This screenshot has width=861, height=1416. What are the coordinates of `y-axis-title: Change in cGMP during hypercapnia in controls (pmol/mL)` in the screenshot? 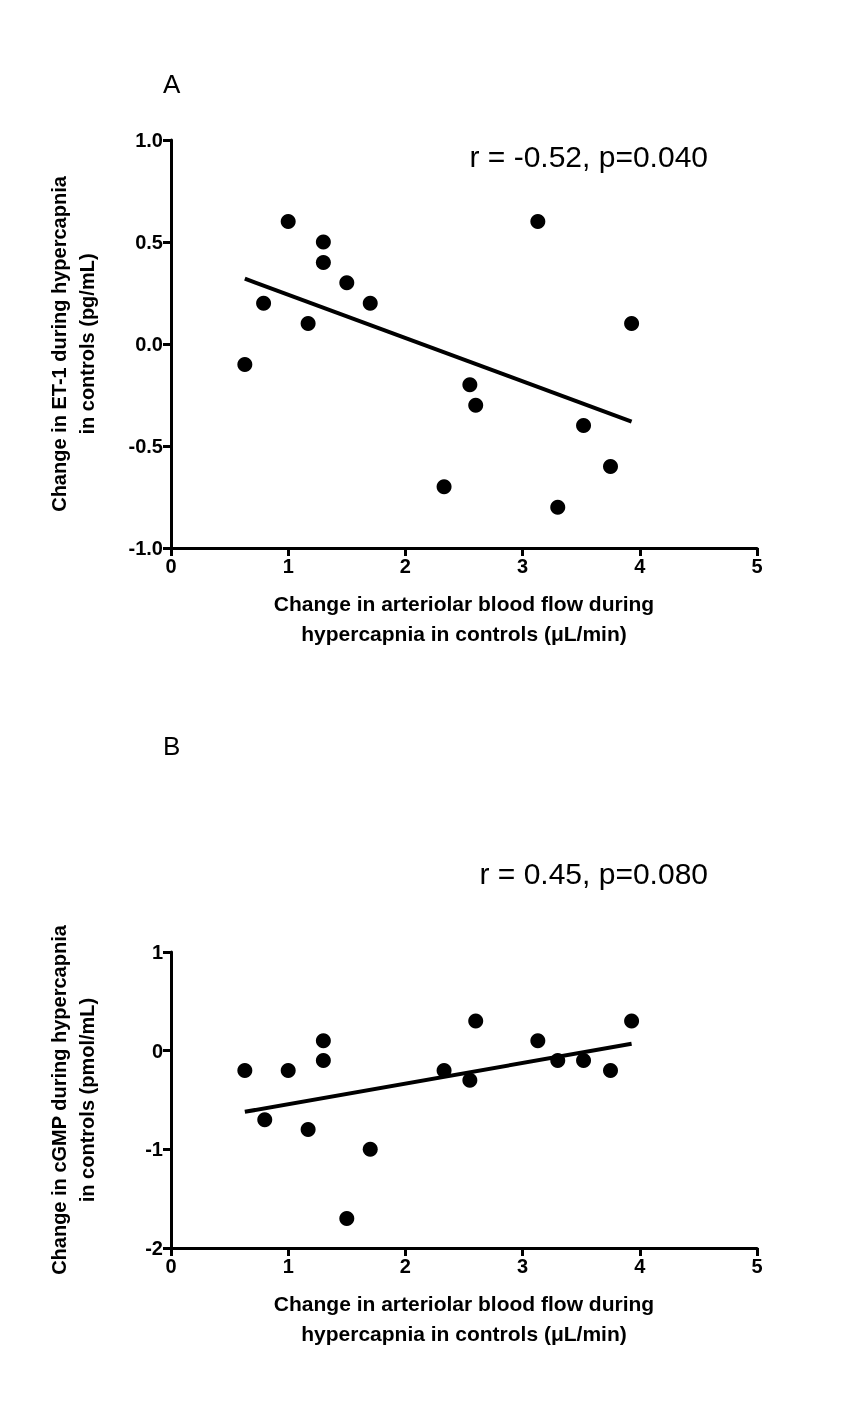 It's located at (73, 1099).